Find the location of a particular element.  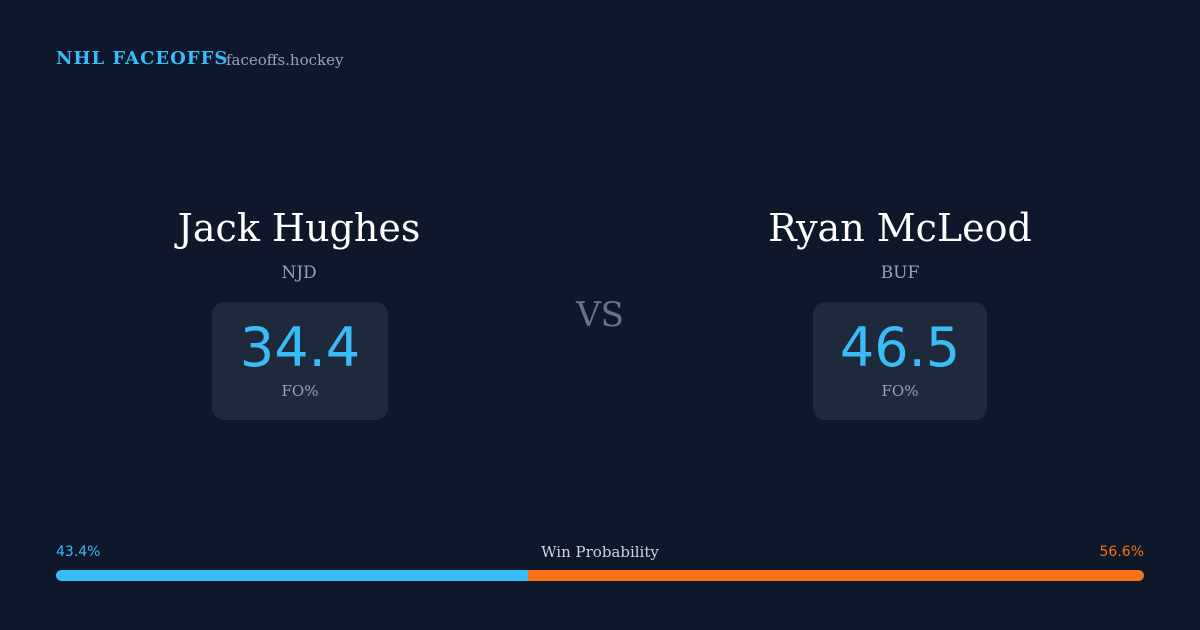

win-prob-title: Win Probability is located at coordinates (600, 552).